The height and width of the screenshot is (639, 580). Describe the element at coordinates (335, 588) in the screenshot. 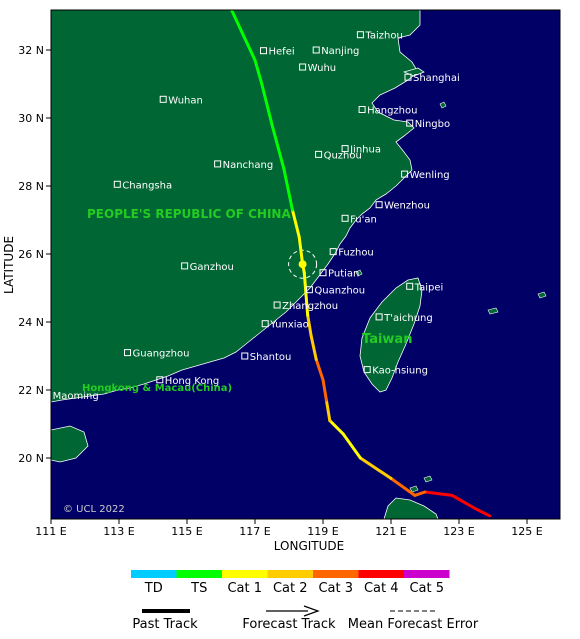

I see `legend-category-label: Cat 3` at that location.